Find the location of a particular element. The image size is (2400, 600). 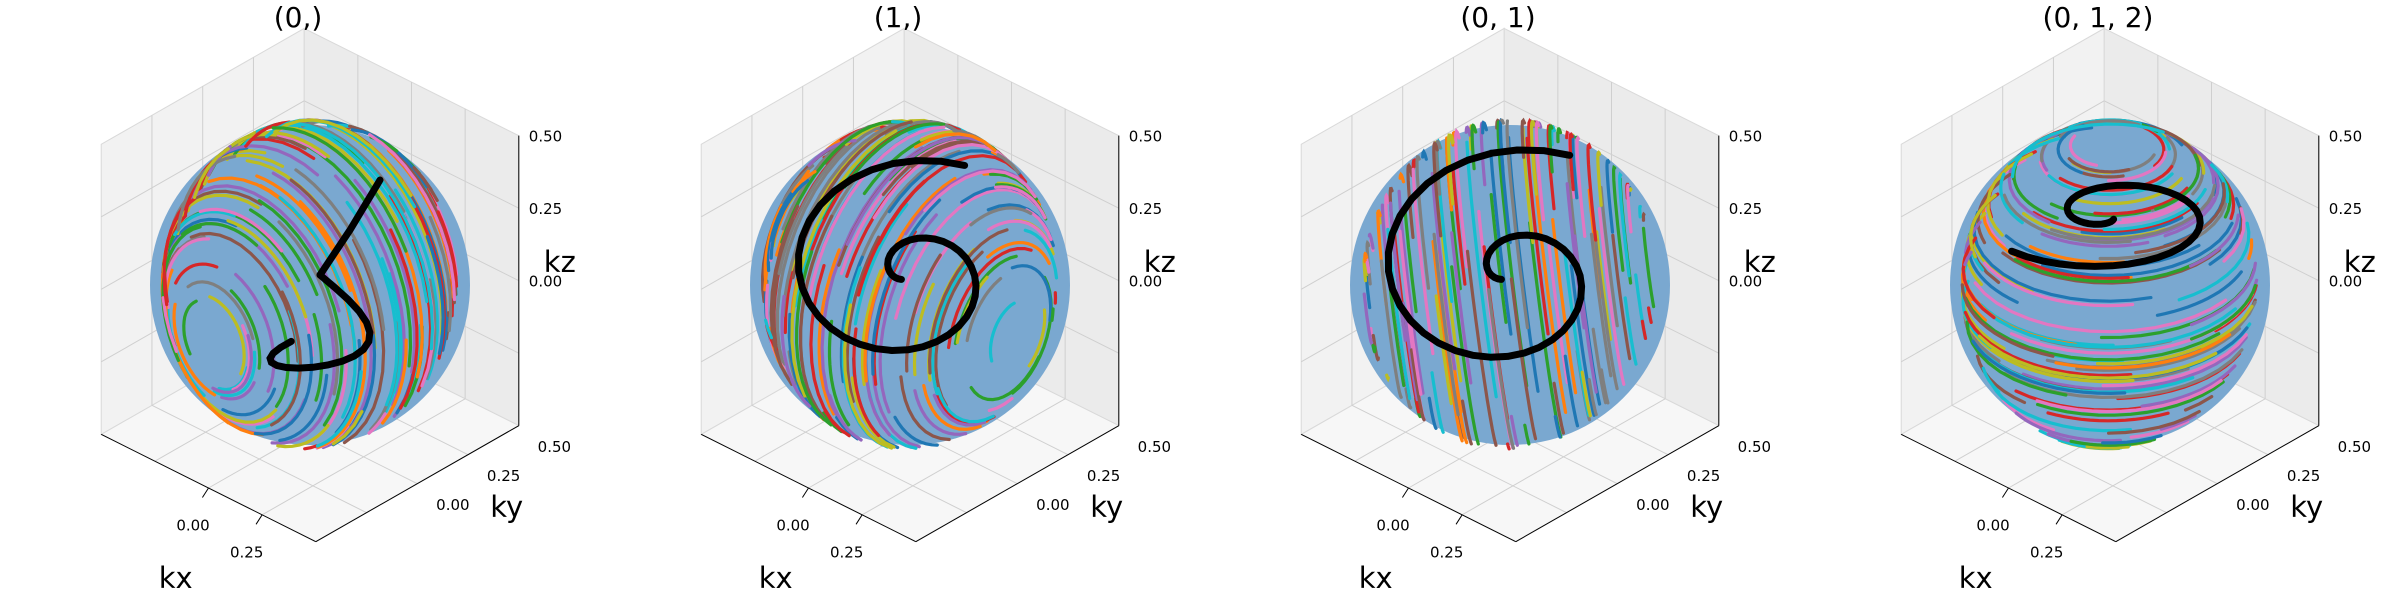

z-tick-label: 0.00 is located at coordinates (1745, 282).